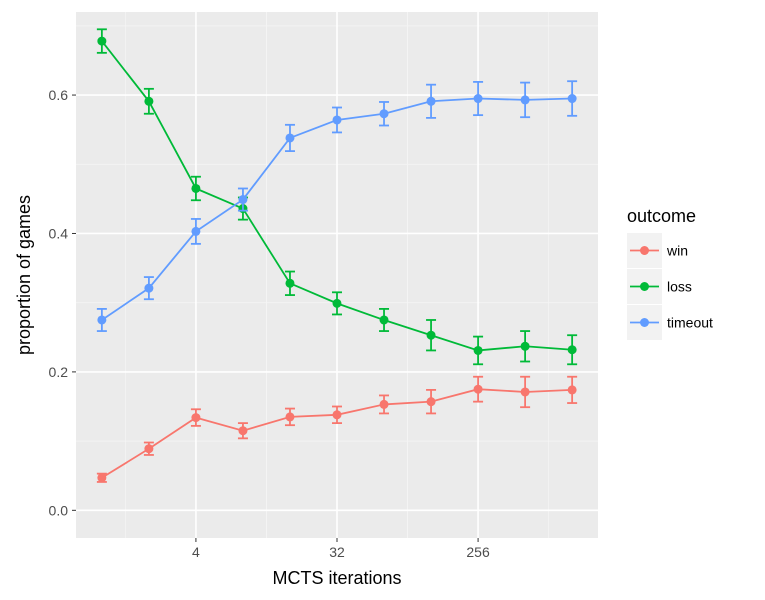 This screenshot has width=765, height=600. What do you see at coordinates (337, 552) in the screenshot?
I see `x-tick-label: 32` at bounding box center [337, 552].